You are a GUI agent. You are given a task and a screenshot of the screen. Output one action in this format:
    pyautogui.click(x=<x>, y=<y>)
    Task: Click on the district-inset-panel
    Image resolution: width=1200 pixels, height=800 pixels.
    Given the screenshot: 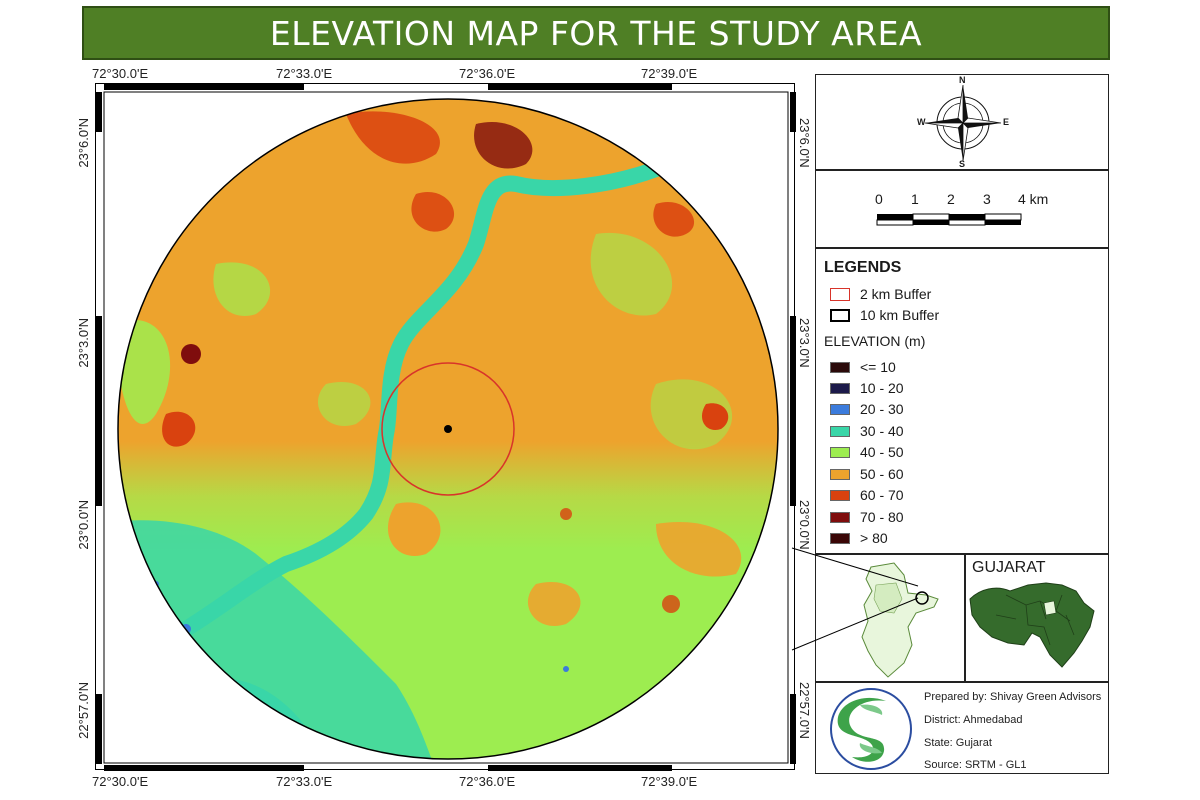 What is the action you would take?
    pyautogui.click(x=890, y=618)
    